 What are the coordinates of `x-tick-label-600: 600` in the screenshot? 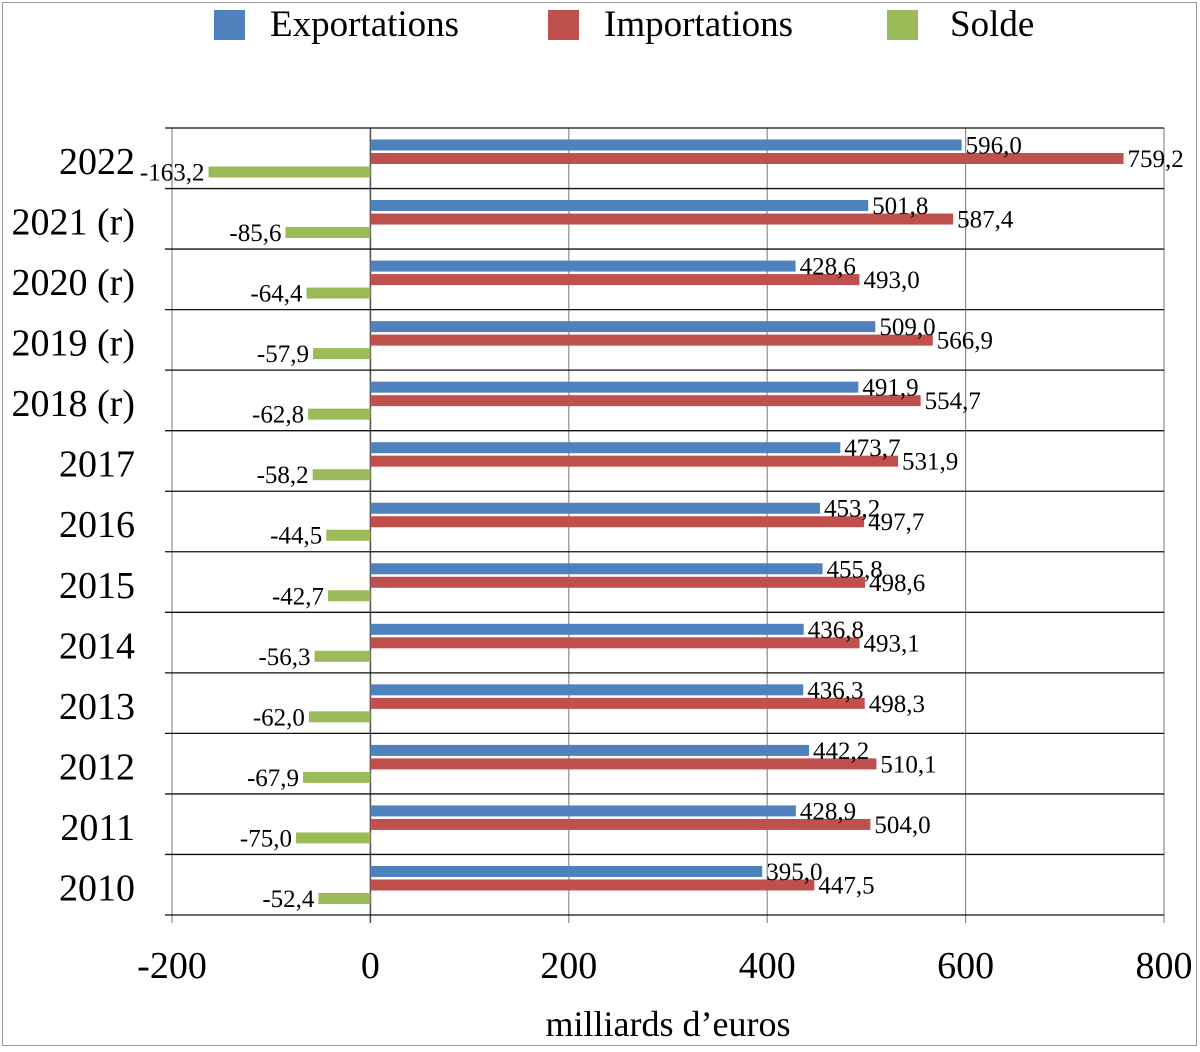 It's located at (965, 966).